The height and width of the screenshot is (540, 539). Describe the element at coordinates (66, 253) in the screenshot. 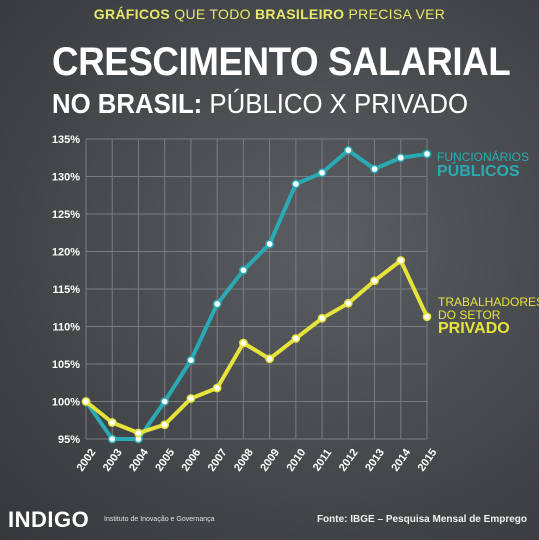

I see `y-tick-label: 120%` at that location.